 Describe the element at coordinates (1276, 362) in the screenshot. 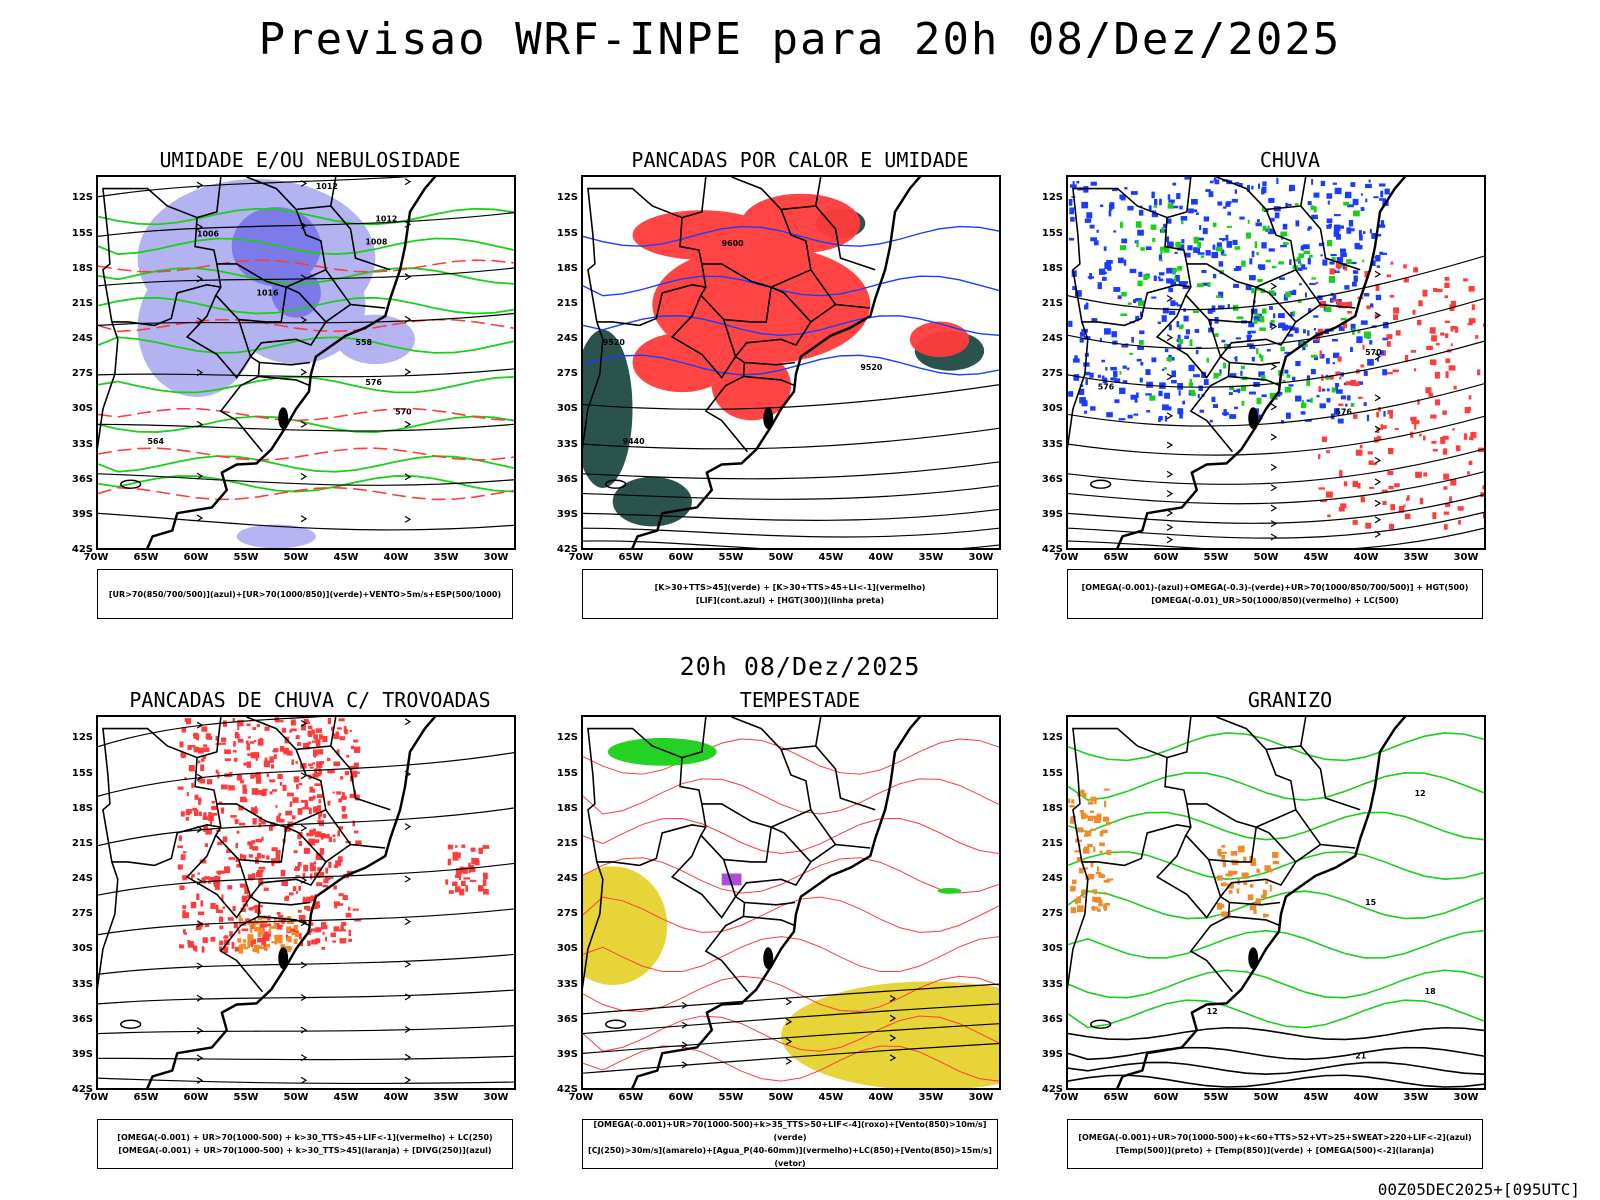

I see `map-chuva: 576 576 570` at that location.